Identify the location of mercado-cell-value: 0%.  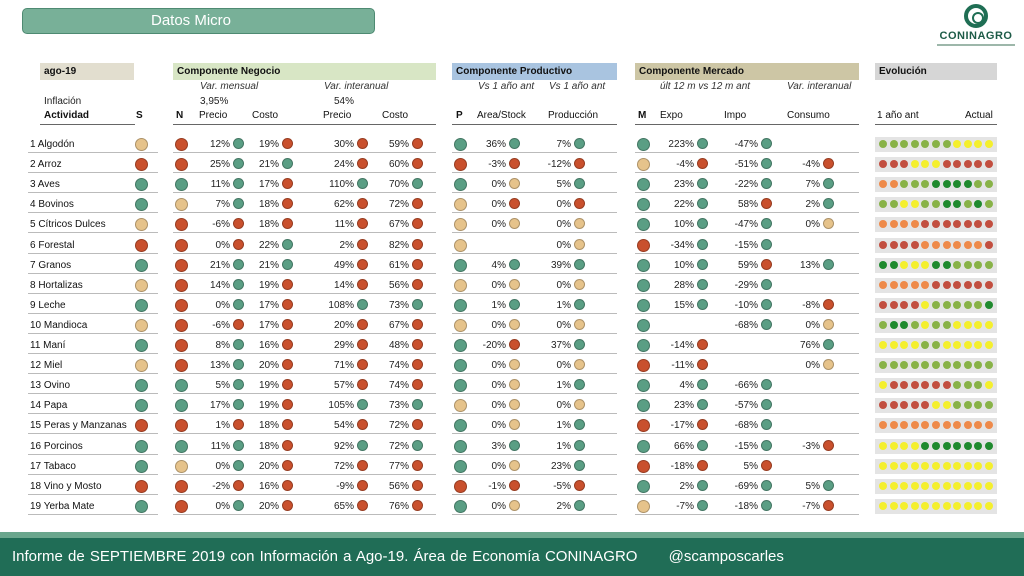
(812, 366).